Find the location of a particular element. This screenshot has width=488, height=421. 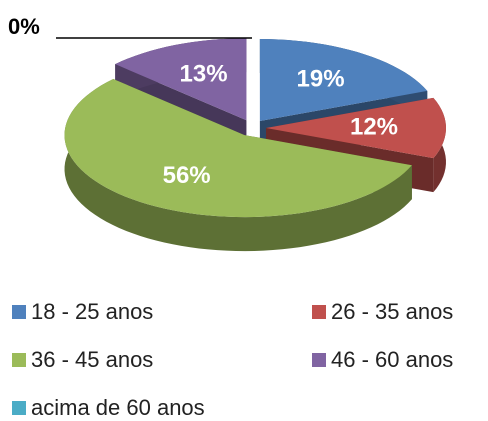

legend-label: 18 - 25 anos is located at coordinates (92, 311).